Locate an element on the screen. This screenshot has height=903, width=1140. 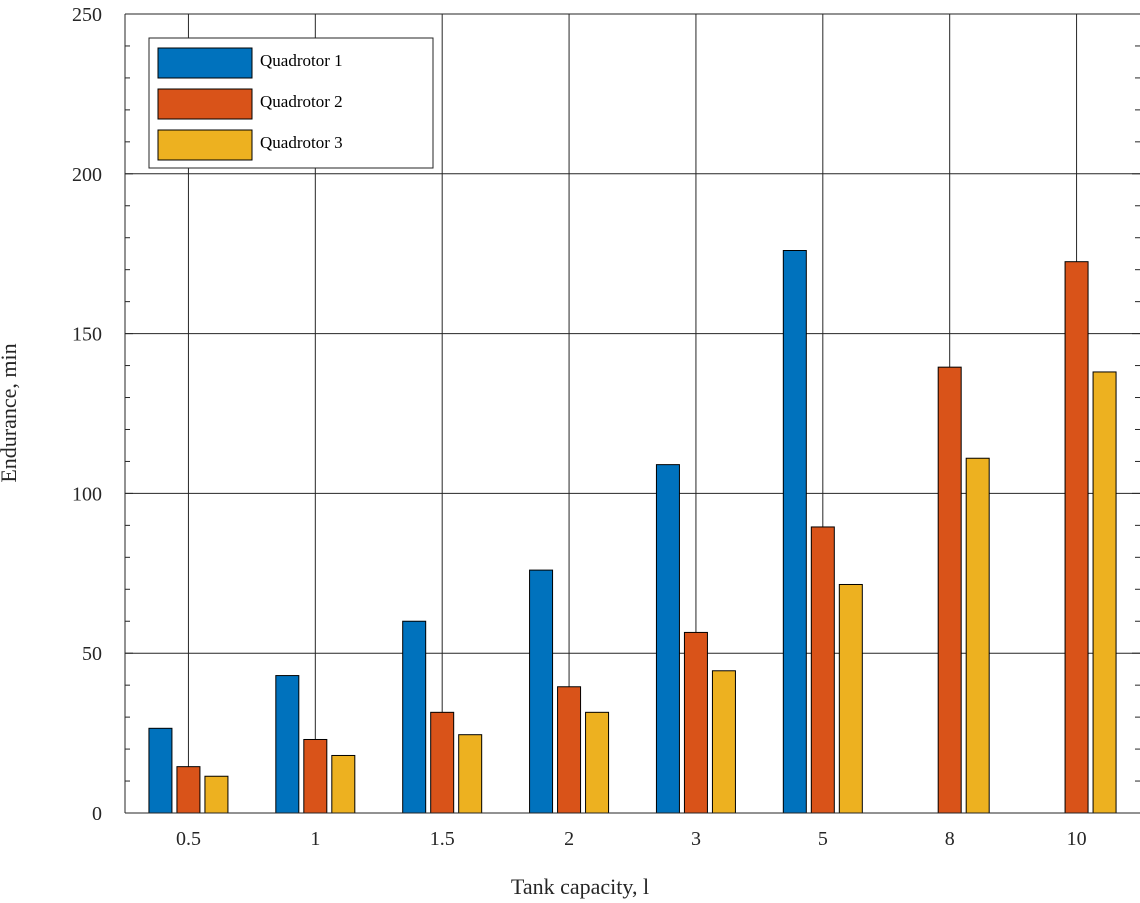
legend-label: Quadrotor 3 is located at coordinates (301, 142).